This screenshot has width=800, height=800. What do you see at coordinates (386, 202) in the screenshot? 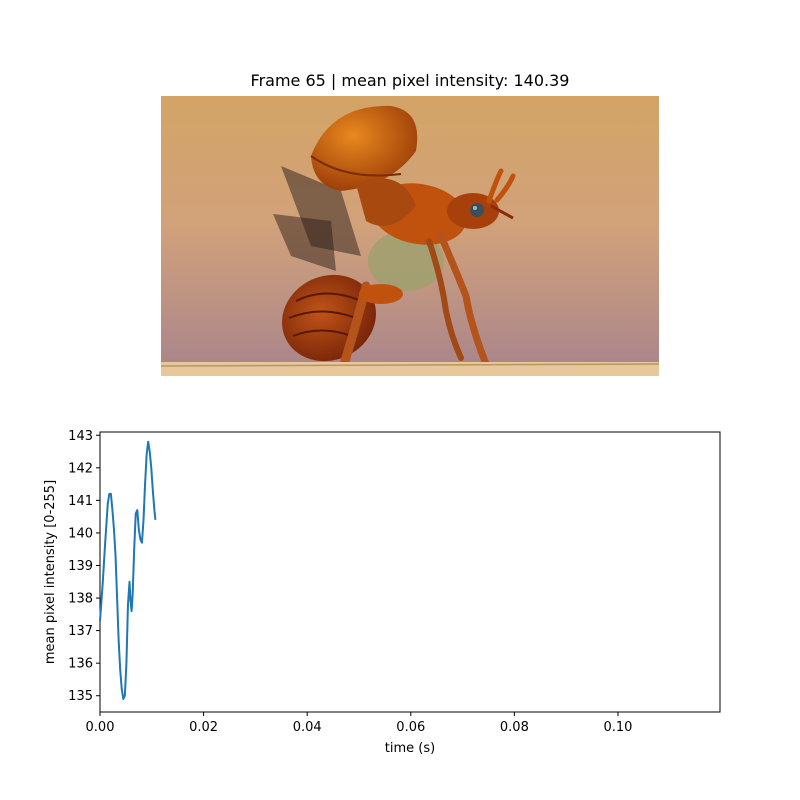
I see `beetle-elytron-back` at bounding box center [386, 202].